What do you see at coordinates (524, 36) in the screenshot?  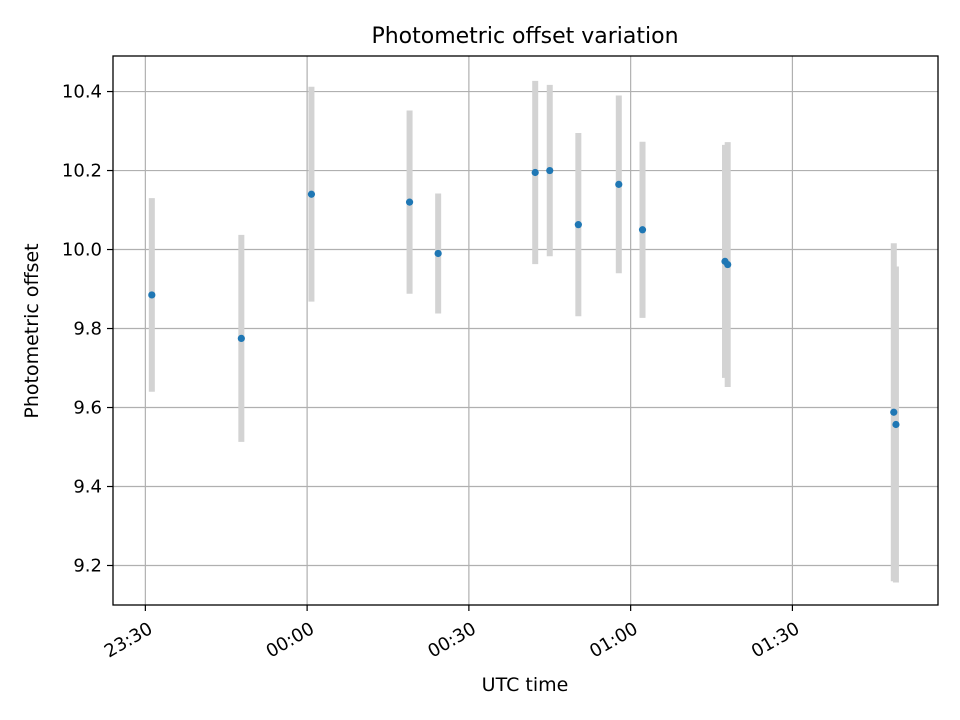 I see `chart-title: Photometric offset variation` at bounding box center [524, 36].